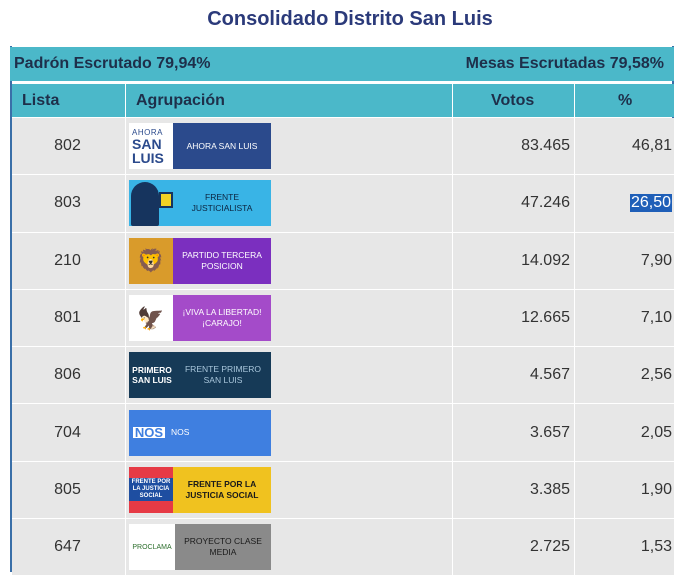 Image resolution: width=680 pixels, height=576 pixels. What do you see at coordinates (223, 375) in the screenshot?
I see `party-name: FRENTE PRIMERO SAN LUIS` at bounding box center [223, 375].